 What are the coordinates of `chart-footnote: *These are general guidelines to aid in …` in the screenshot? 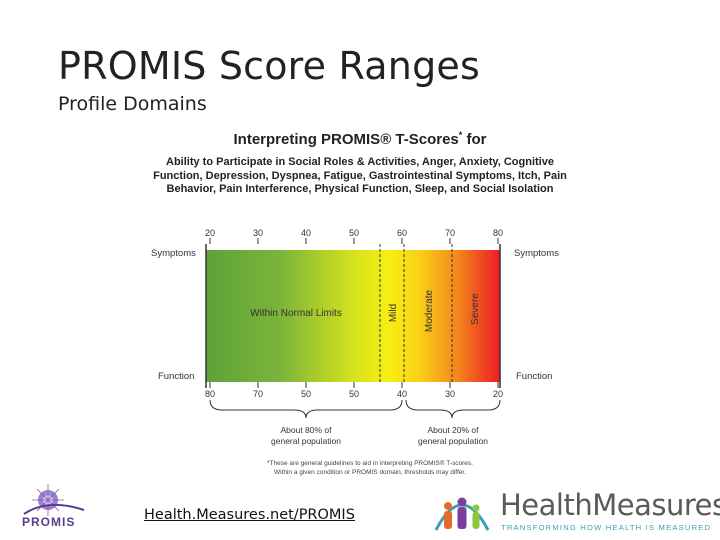 It's located at (370, 468).